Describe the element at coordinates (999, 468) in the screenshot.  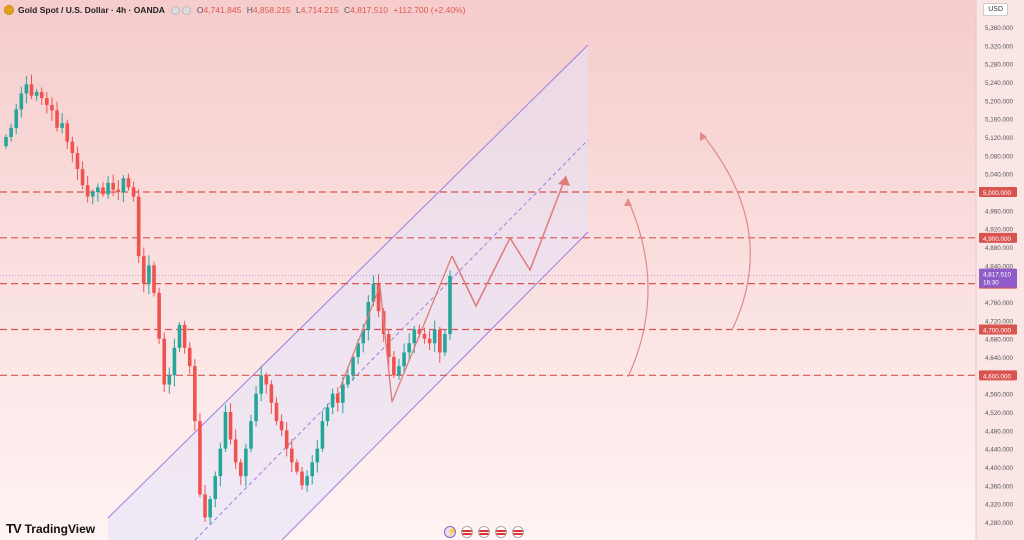
I see `price-tick-label: 4,400.000` at that location.